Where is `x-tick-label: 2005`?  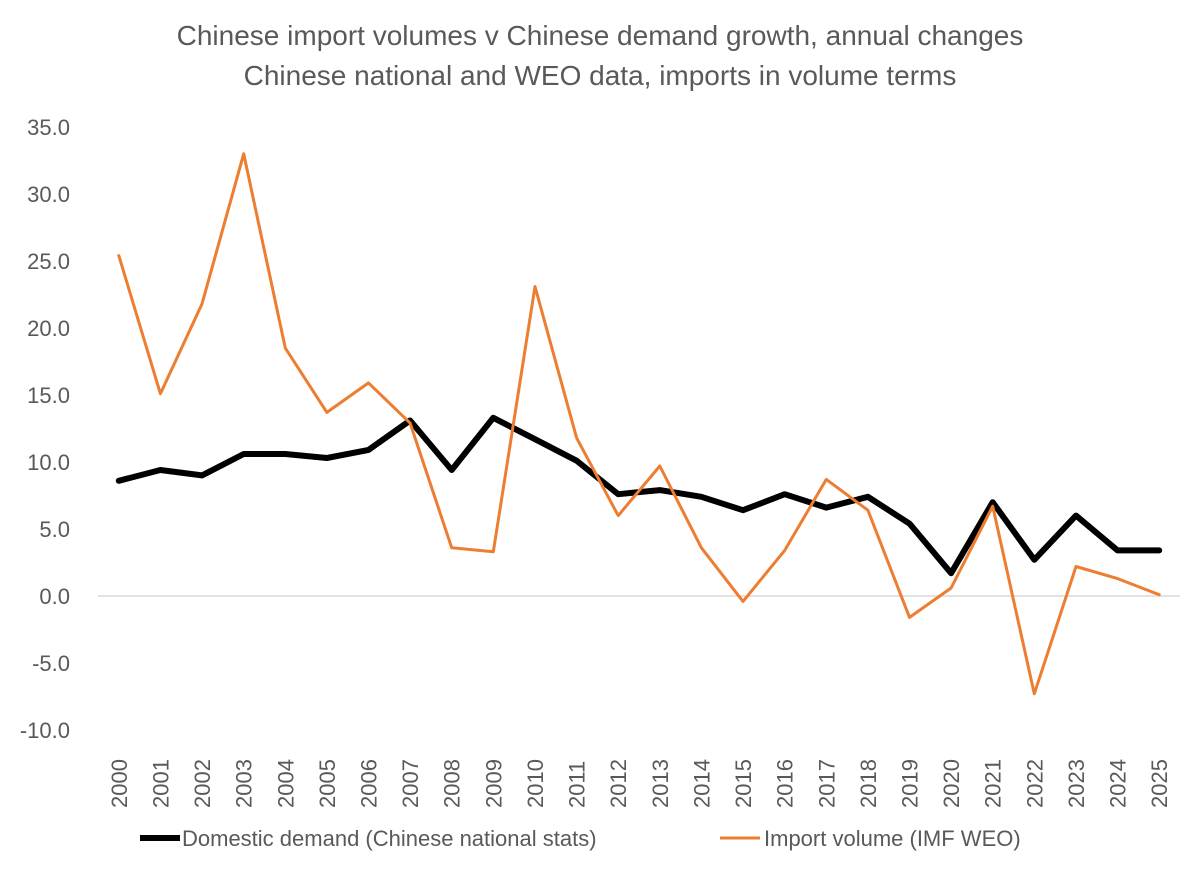
x-tick-label: 2005 is located at coordinates (327, 783).